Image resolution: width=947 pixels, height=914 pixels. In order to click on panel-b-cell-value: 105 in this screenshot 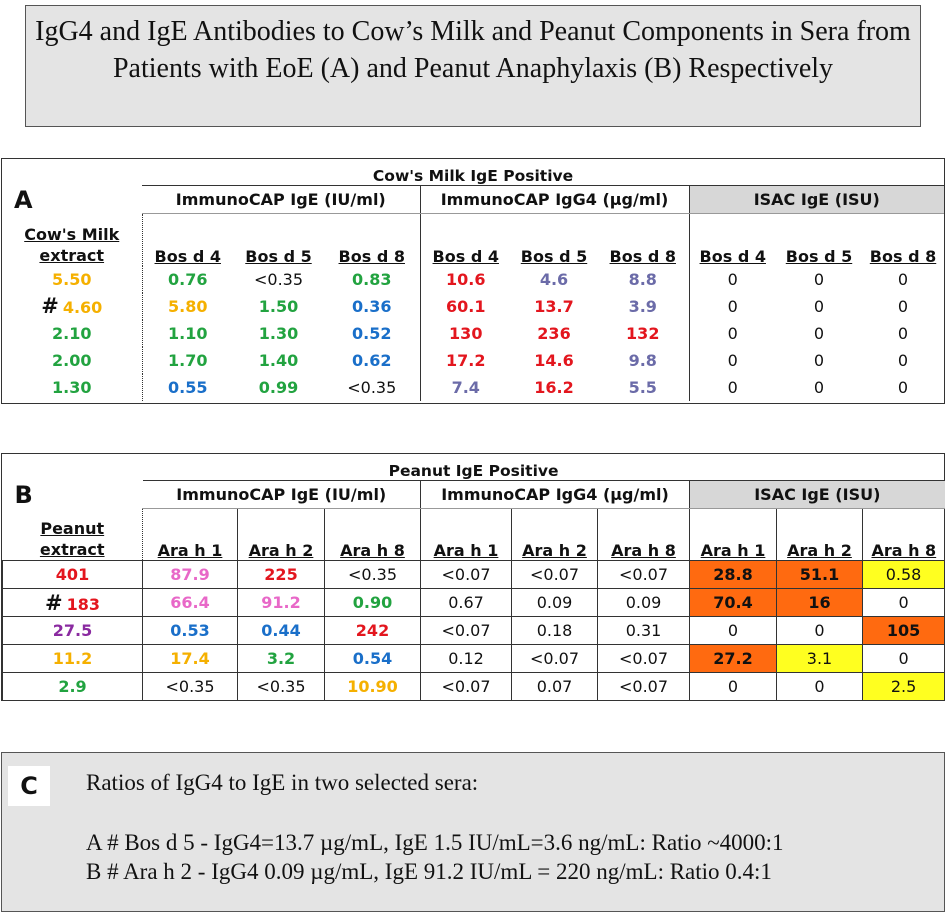, I will do `click(903, 630)`.